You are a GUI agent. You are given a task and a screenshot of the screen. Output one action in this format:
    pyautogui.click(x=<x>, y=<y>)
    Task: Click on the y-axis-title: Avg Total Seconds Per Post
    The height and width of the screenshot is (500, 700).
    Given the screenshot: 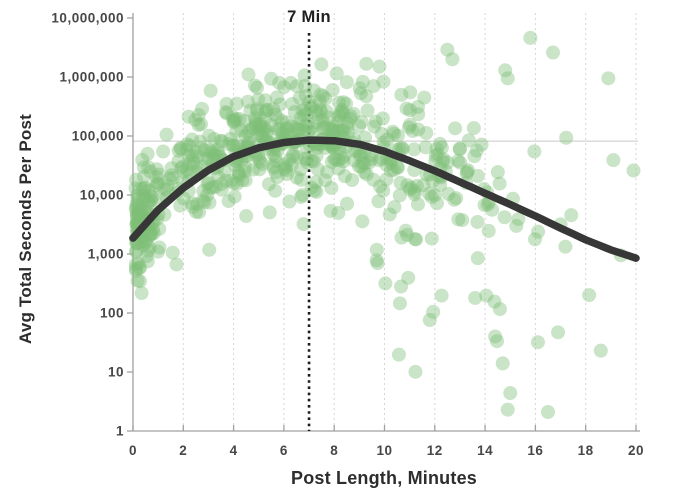 What is the action you would take?
    pyautogui.click(x=25, y=229)
    